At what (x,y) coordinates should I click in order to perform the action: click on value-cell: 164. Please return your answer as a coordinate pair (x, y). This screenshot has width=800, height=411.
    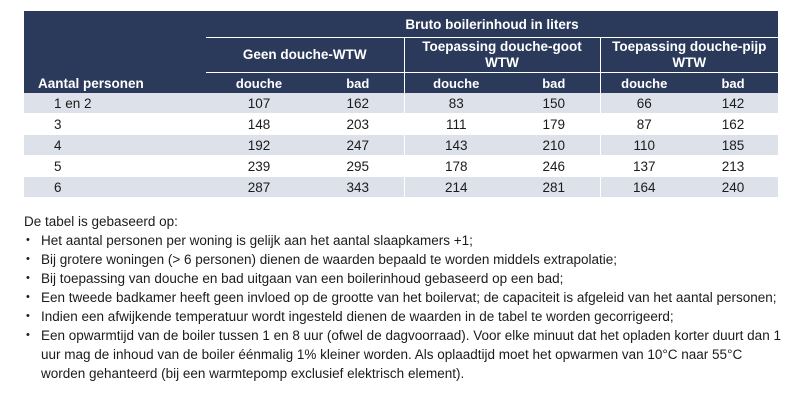
    Looking at the image, I should click on (643, 187).